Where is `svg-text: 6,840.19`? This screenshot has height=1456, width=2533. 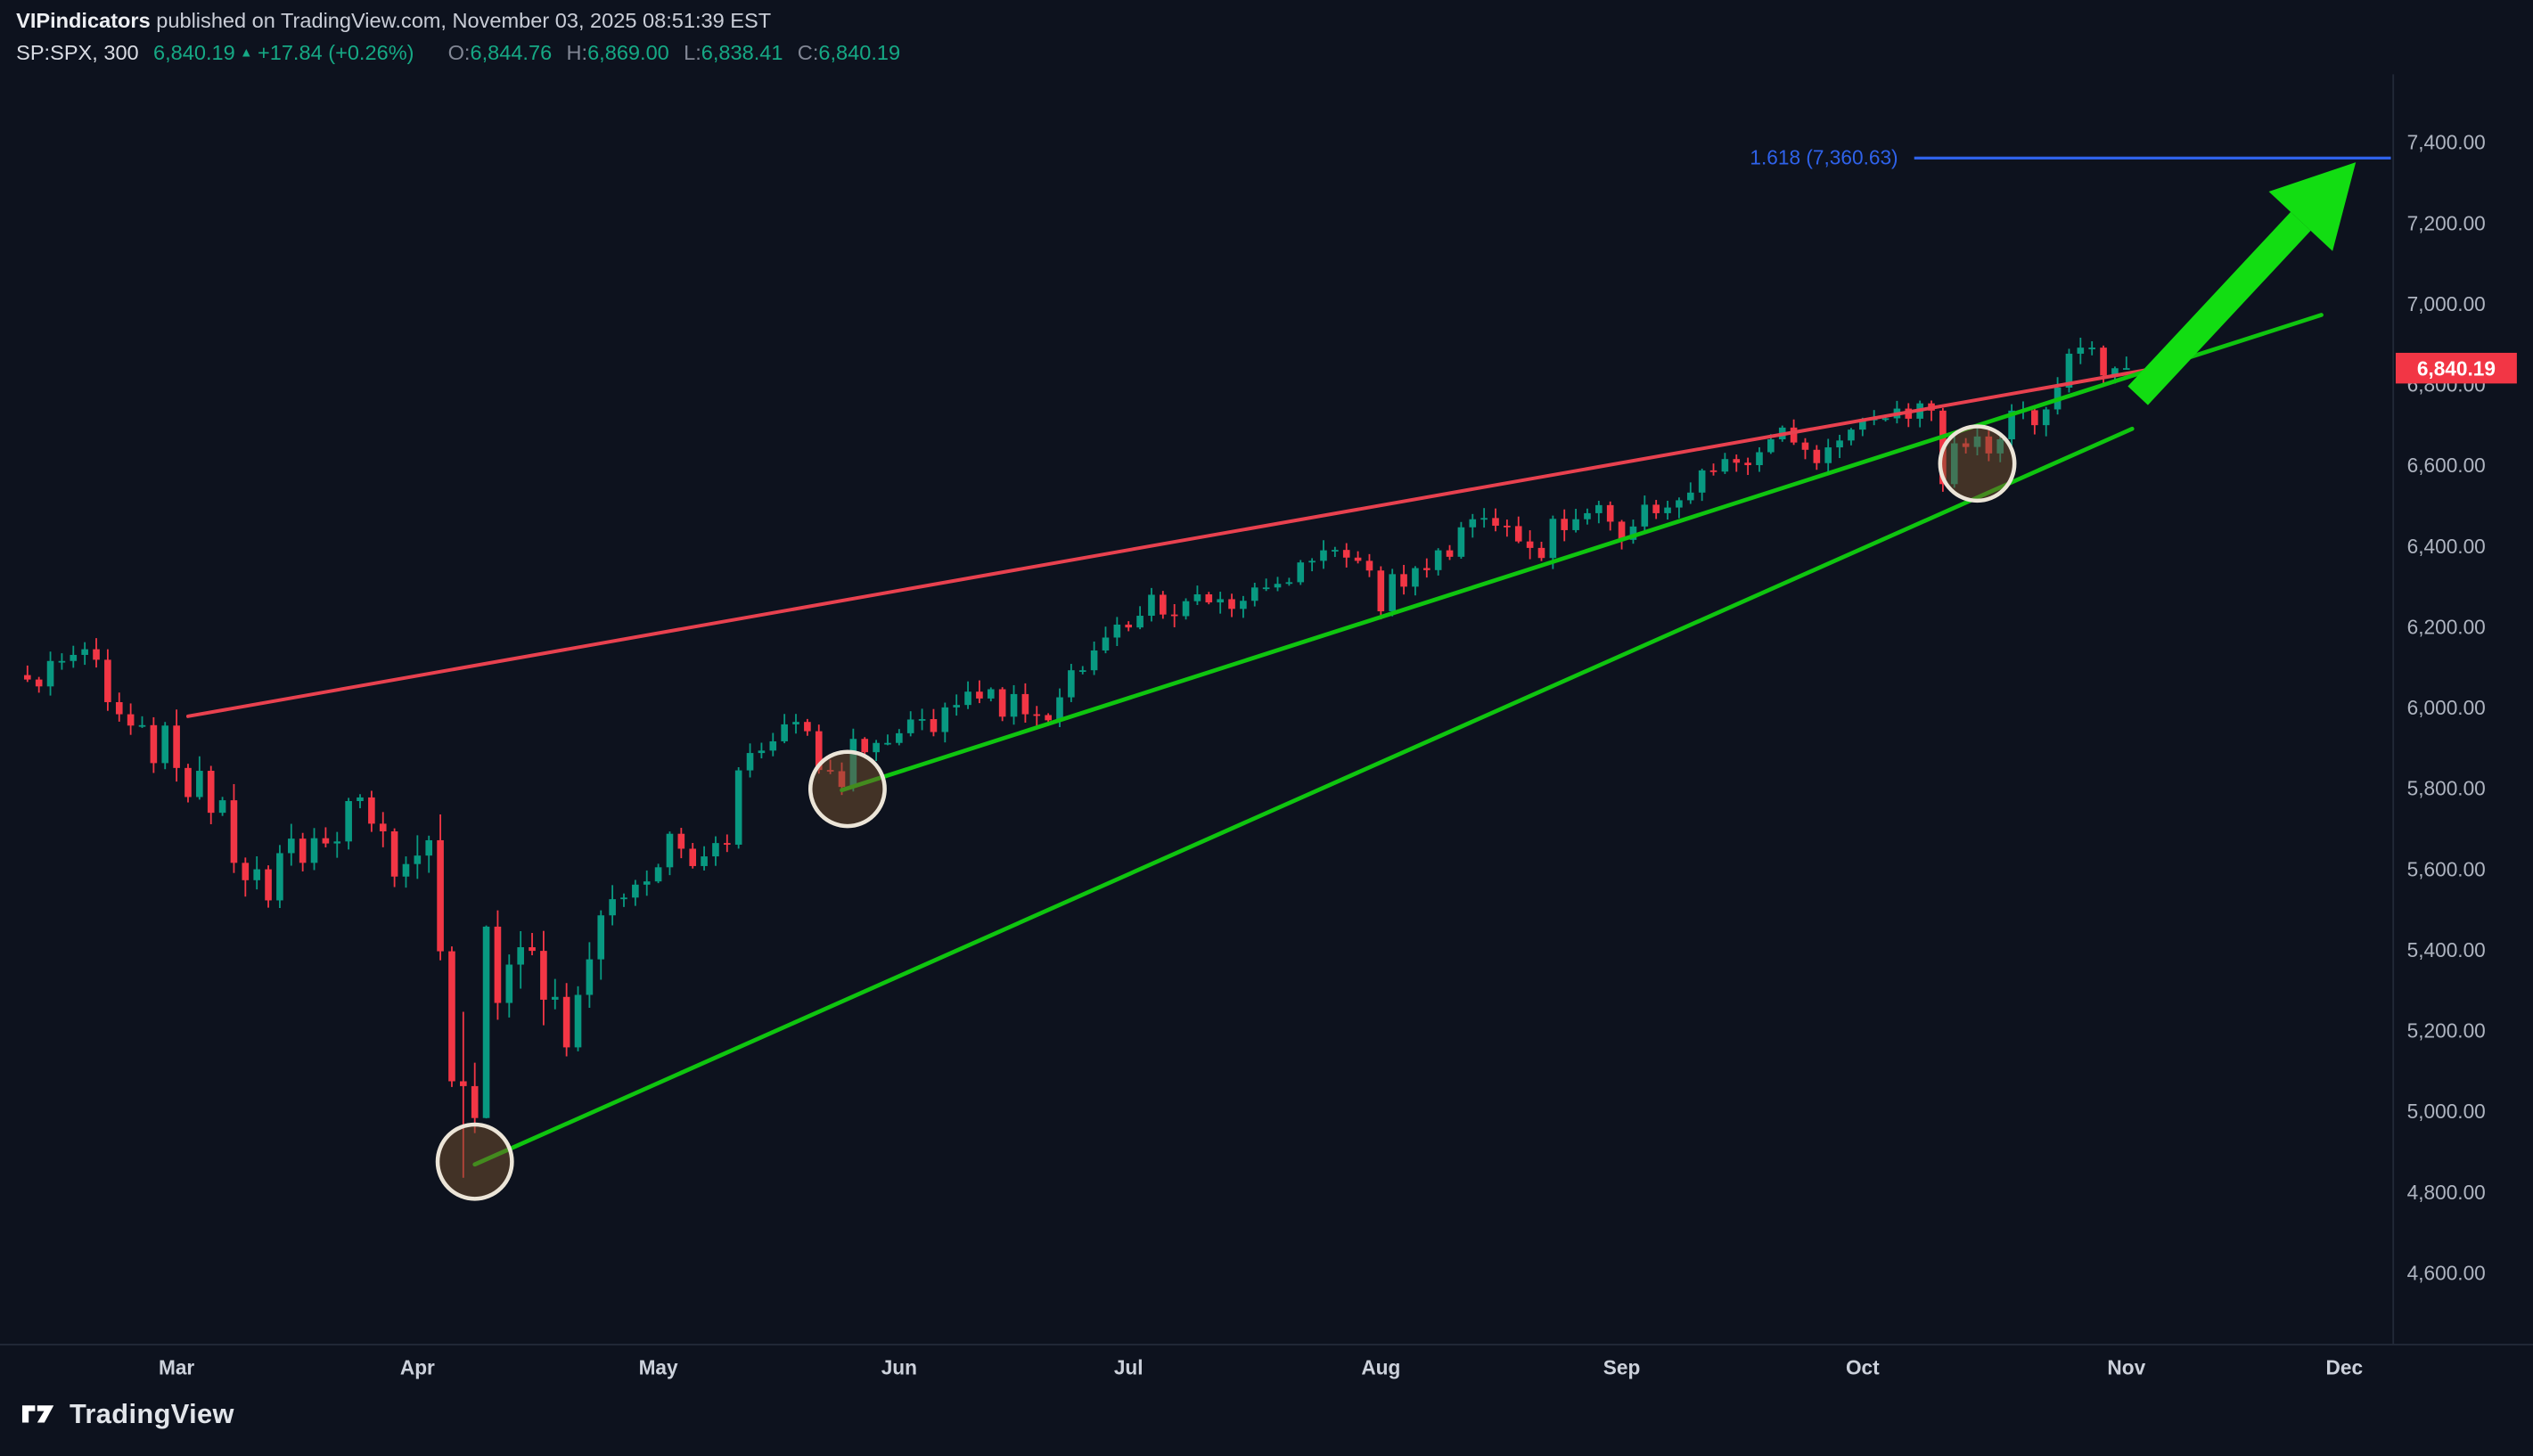
svg-text: 6,840.19 is located at coordinates (2456, 368).